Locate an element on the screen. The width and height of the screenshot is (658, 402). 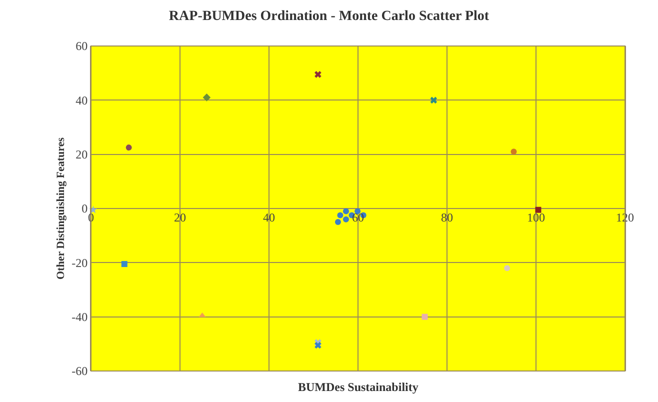
y-tick-label: -20 is located at coordinates (80, 263).